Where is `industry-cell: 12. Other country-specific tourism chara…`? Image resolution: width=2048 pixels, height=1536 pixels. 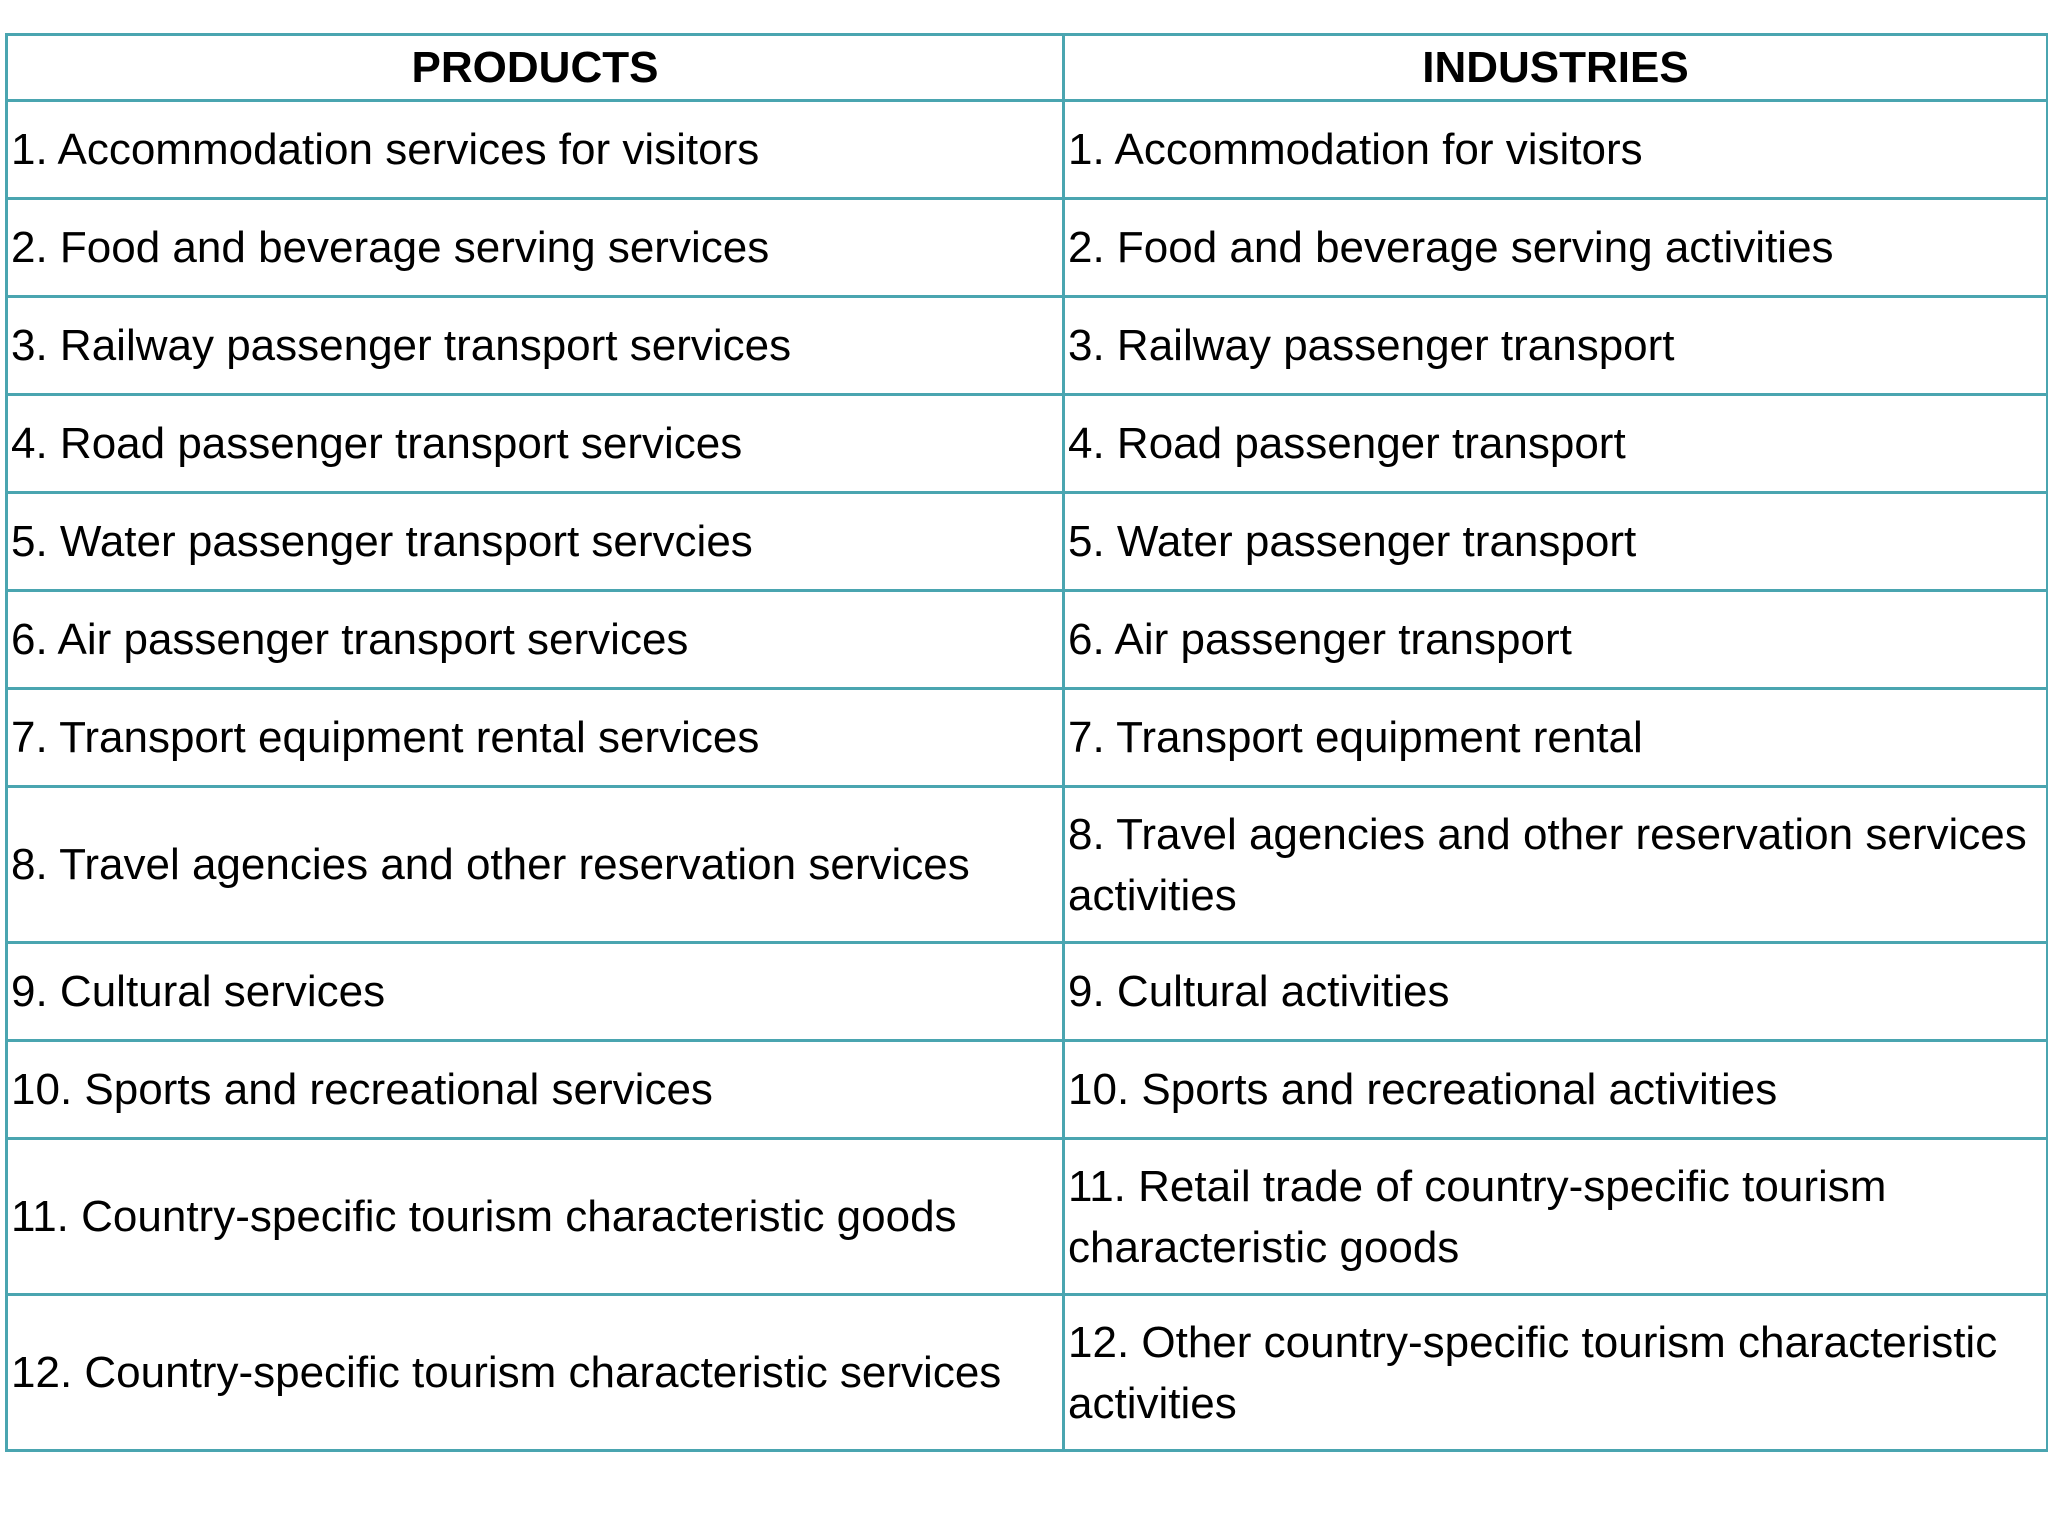 industry-cell: 12. Other country-specific tourism chara… is located at coordinates (1555, 1372).